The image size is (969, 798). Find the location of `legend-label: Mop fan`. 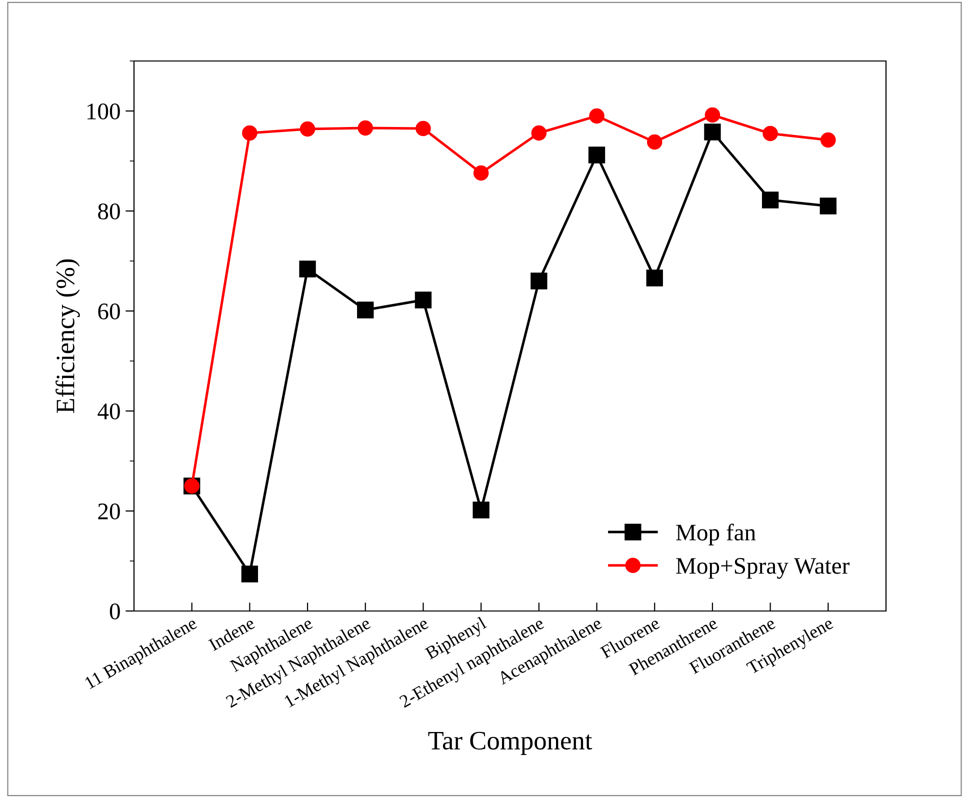

legend-label: Mop fan is located at coordinates (716, 535).